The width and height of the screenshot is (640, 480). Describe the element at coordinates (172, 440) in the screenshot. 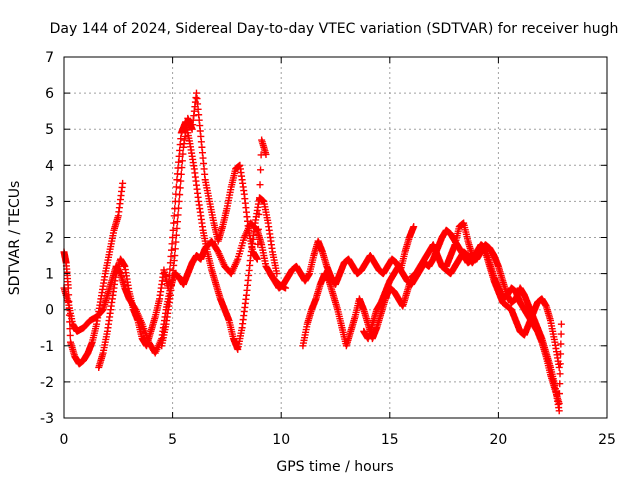

I see `x-tick-label: 5` at that location.